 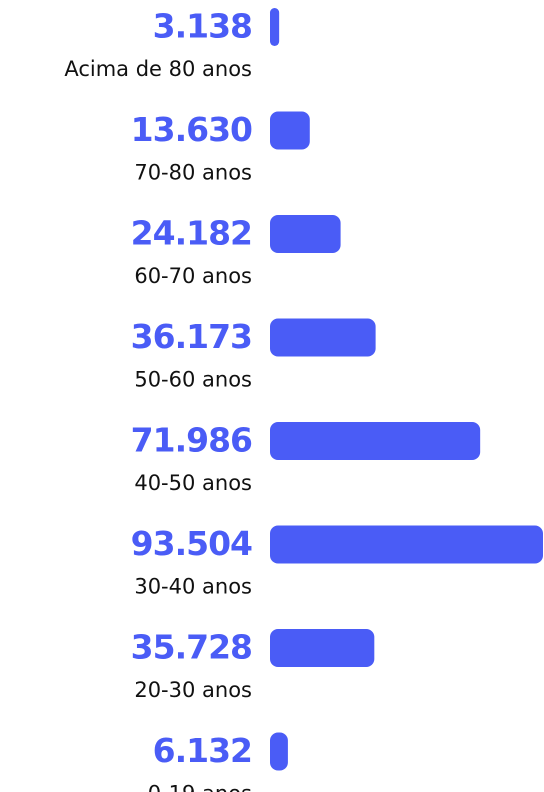 What do you see at coordinates (193, 380) in the screenshot?
I see `category-label: 50-60 anos` at bounding box center [193, 380].